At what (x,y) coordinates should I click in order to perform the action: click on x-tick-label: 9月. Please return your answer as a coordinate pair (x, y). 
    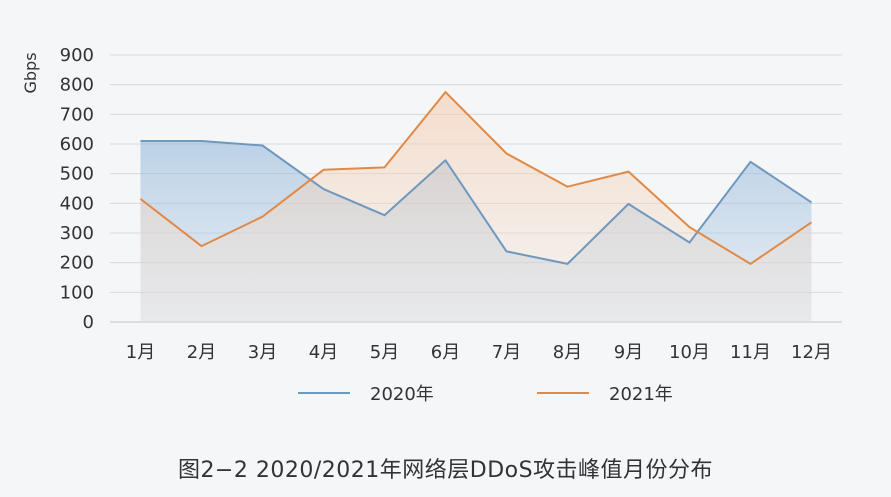
    Looking at the image, I should click on (628, 352).